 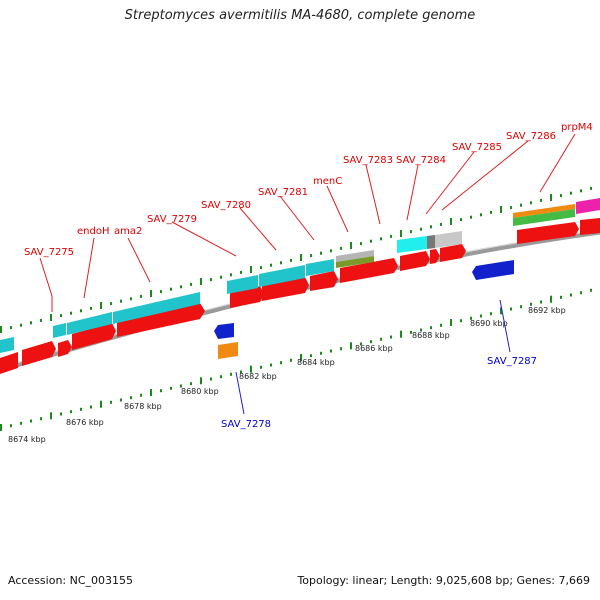 I want to click on kbp-label: 8678 kbp, so click(x=143, y=406).